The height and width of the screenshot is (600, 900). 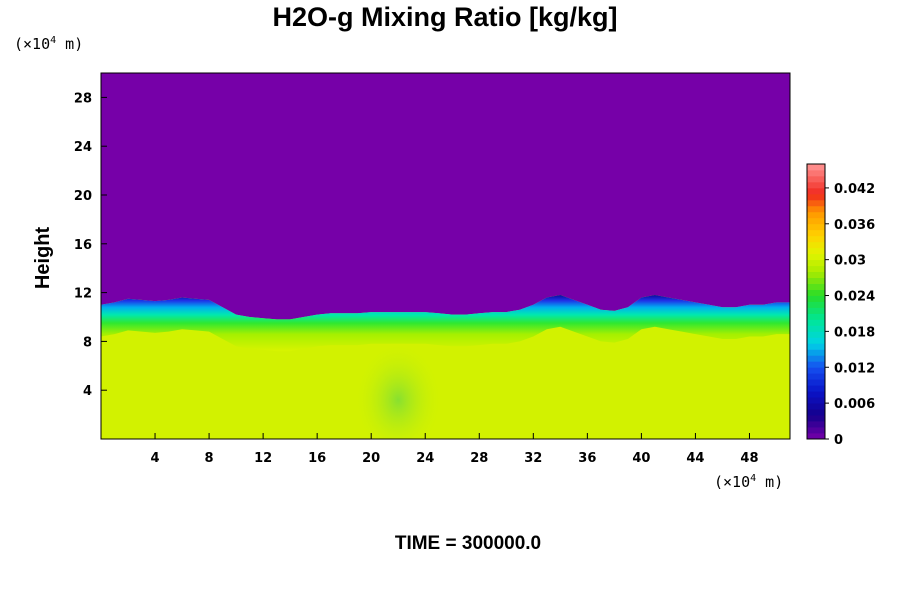 What do you see at coordinates (838, 440) in the screenshot?
I see `colorbar-tick-label: 0` at bounding box center [838, 440].